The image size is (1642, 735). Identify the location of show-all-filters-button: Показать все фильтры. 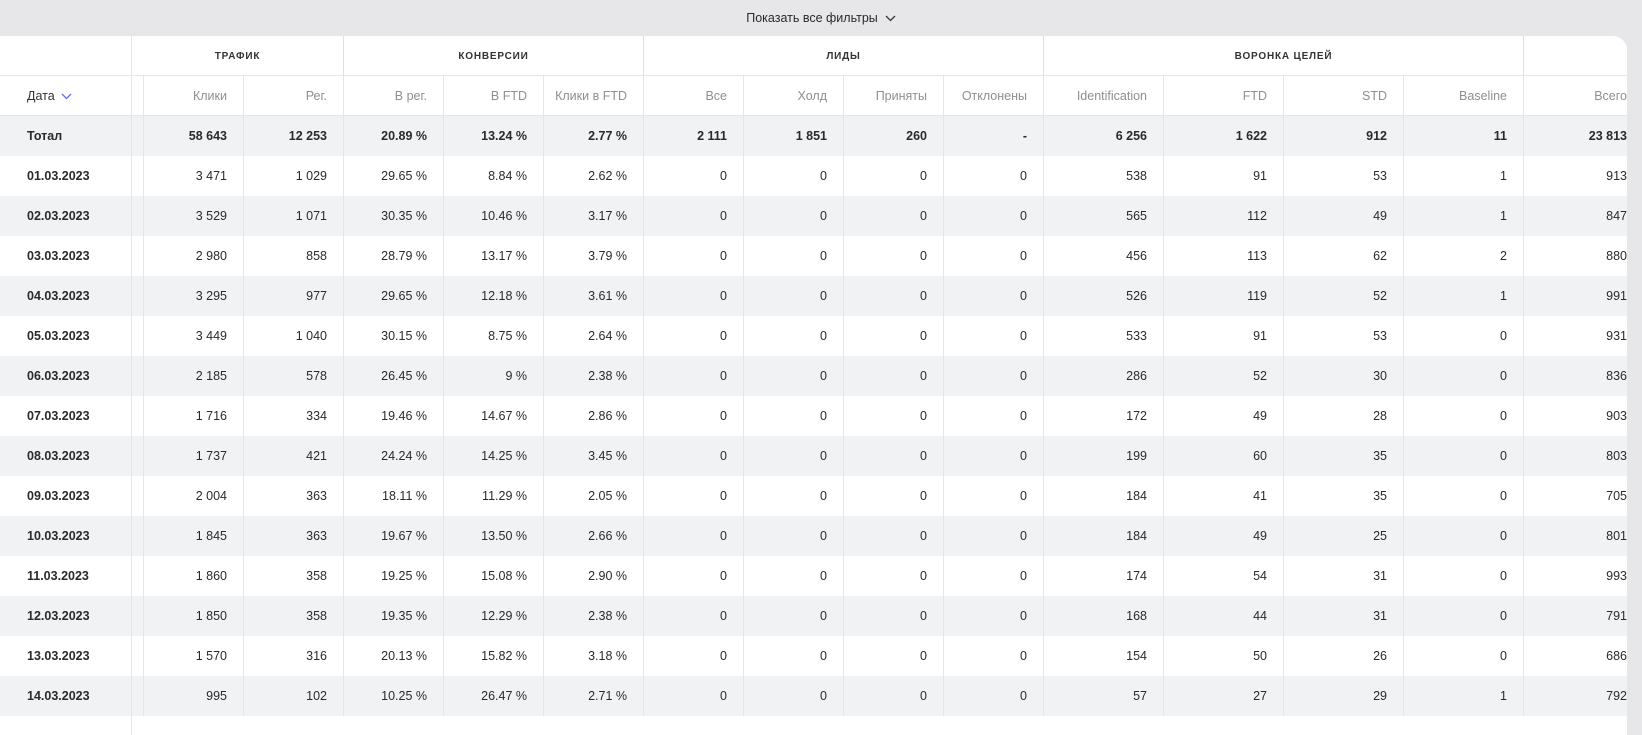
(821, 18).